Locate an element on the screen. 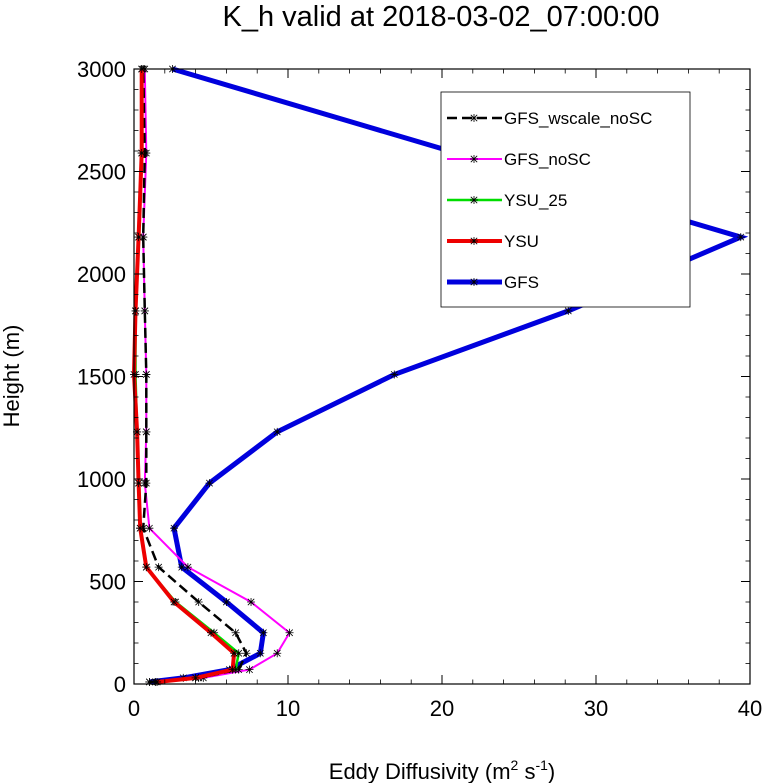 Image resolution: width=767 pixels, height=783 pixels. y-tick-label: 3000 is located at coordinates (101, 69).